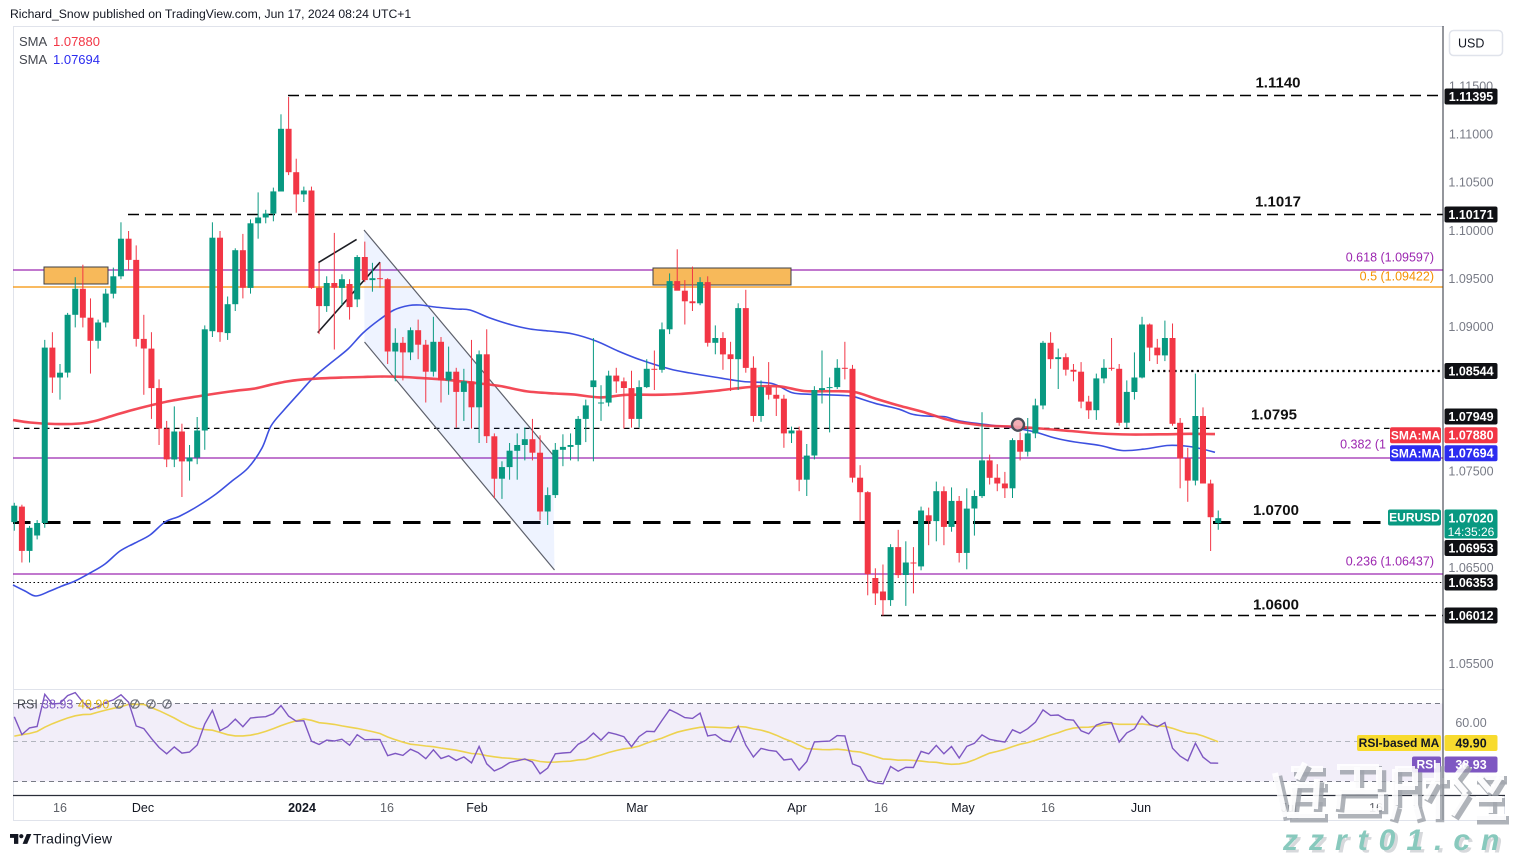  Describe the element at coordinates (1277, 83) in the screenshot. I see `svg-text: 1.1140` at that location.